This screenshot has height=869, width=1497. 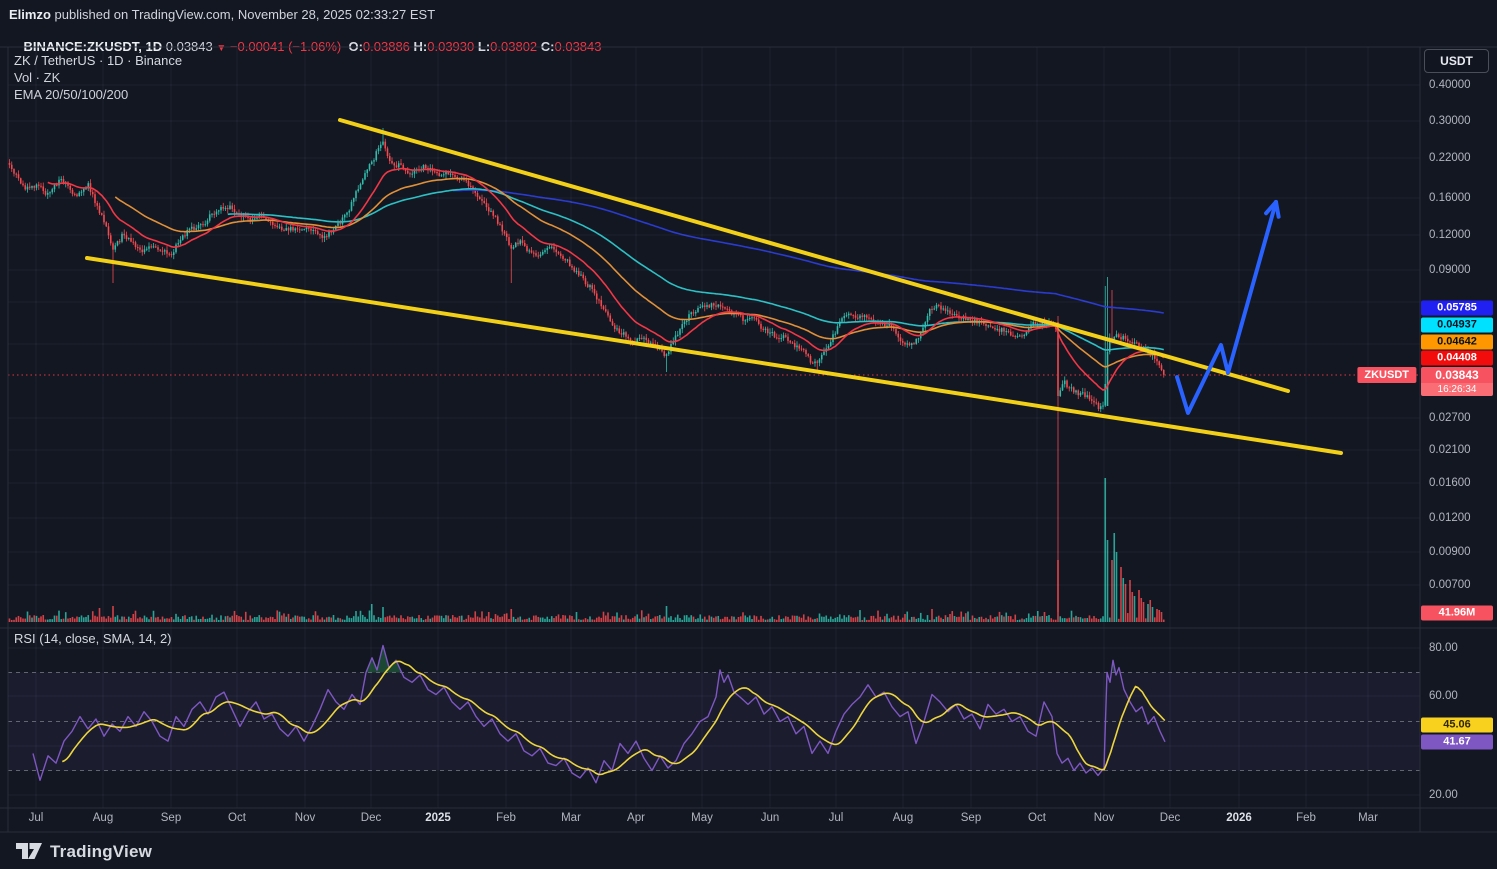 What do you see at coordinates (702, 818) in the screenshot?
I see `time-axis-label: May` at bounding box center [702, 818].